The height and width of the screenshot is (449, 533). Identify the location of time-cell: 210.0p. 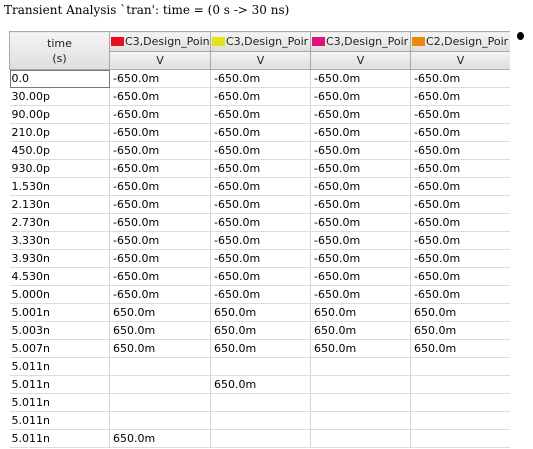
(59, 132).